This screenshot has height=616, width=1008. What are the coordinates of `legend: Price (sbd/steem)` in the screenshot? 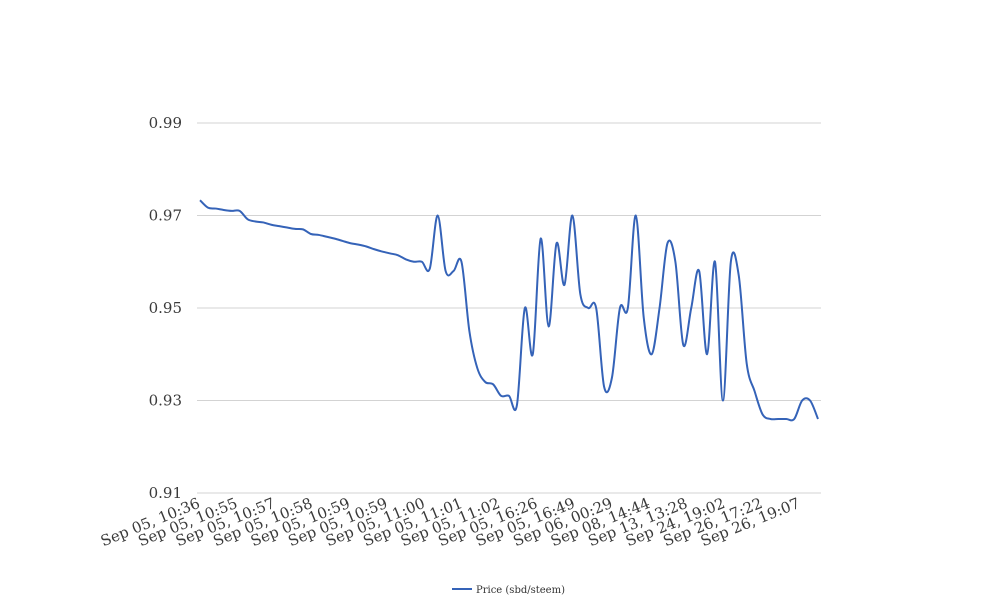 It's located at (508, 590).